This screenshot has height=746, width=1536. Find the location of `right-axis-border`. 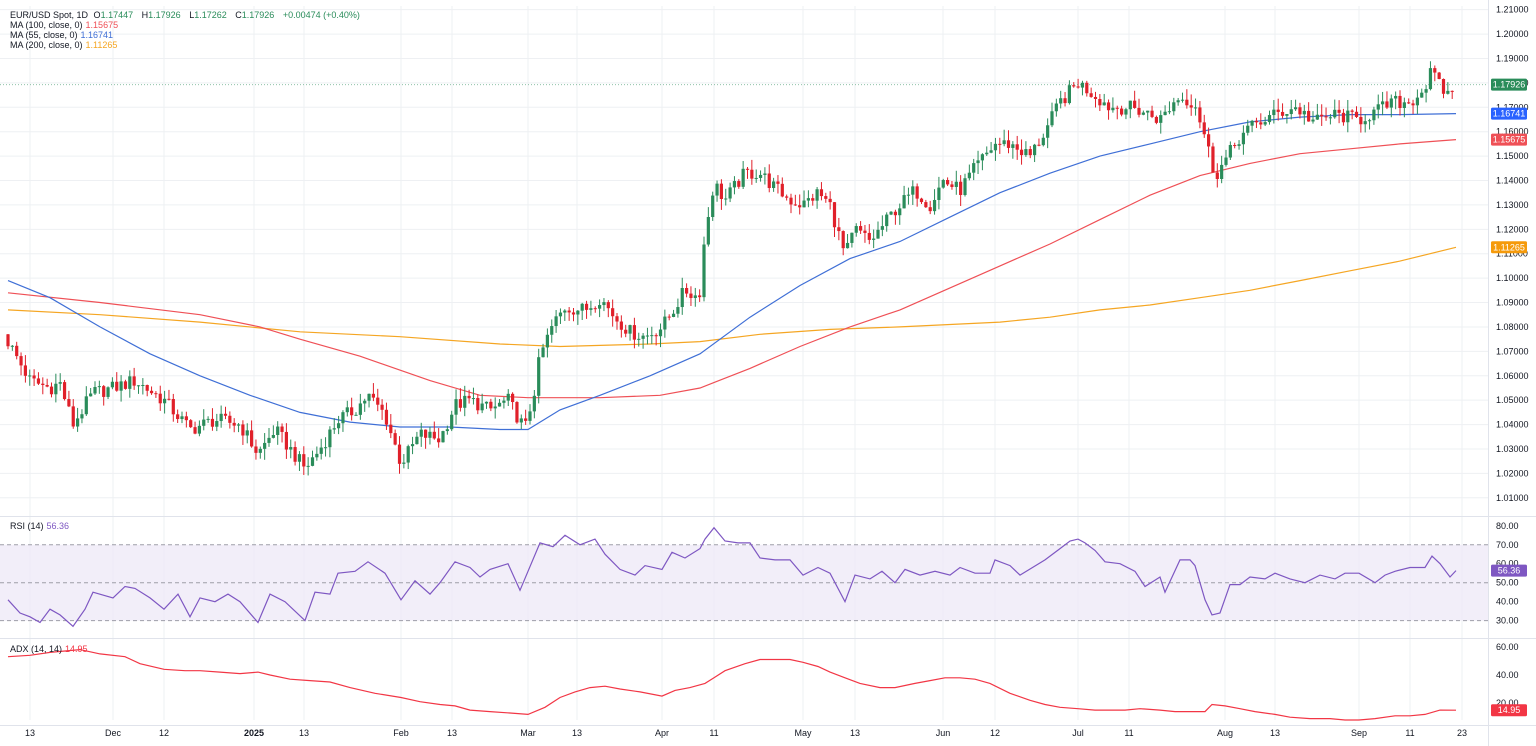

right-axis-border is located at coordinates (1488, 373).